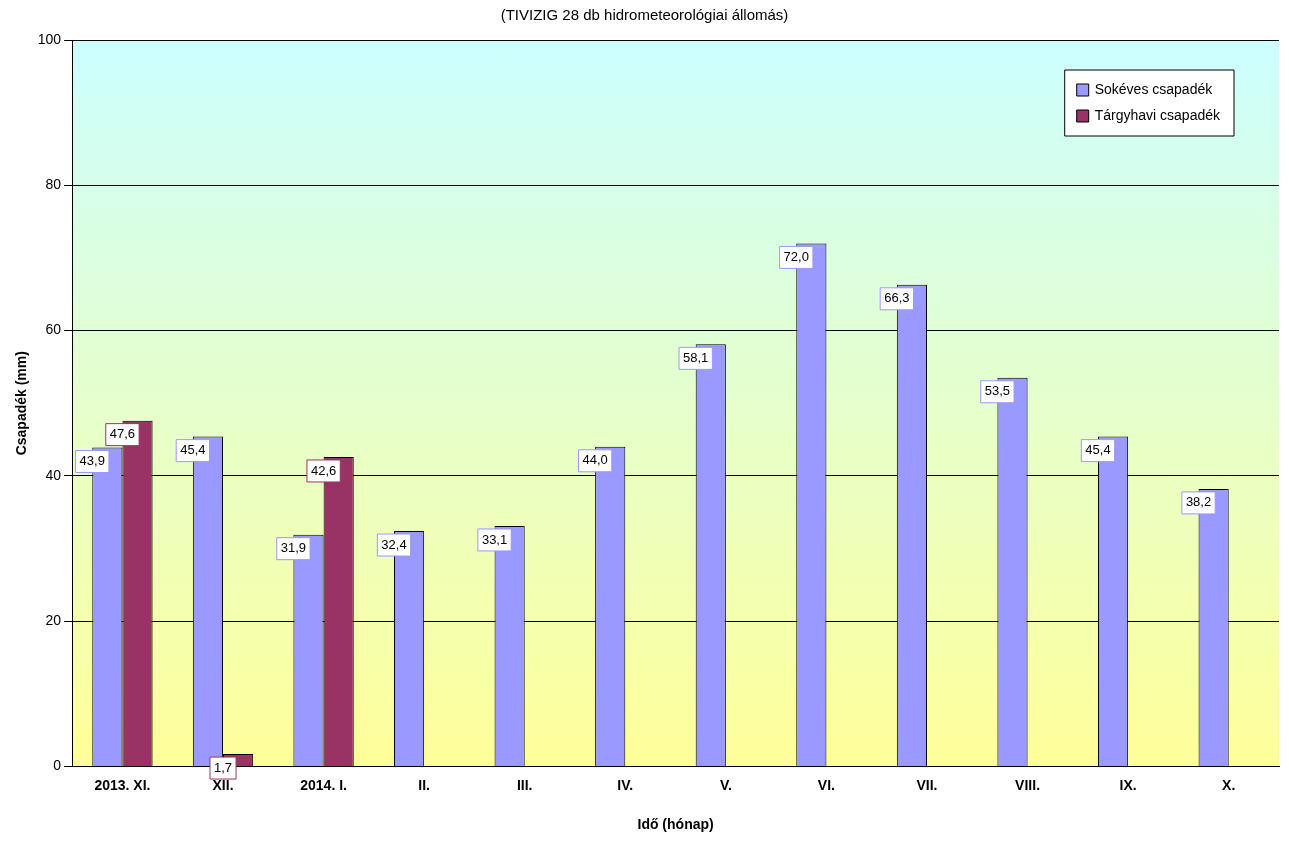 The image size is (1289, 843). What do you see at coordinates (53, 474) in the screenshot?
I see `y-tick-label: 40` at bounding box center [53, 474].